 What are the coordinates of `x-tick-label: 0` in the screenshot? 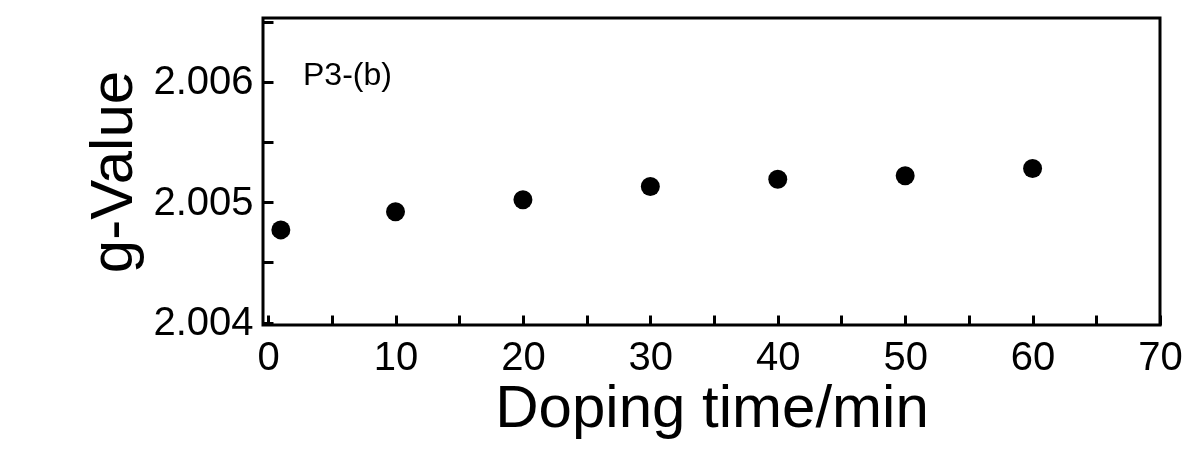 It's located at (268, 355).